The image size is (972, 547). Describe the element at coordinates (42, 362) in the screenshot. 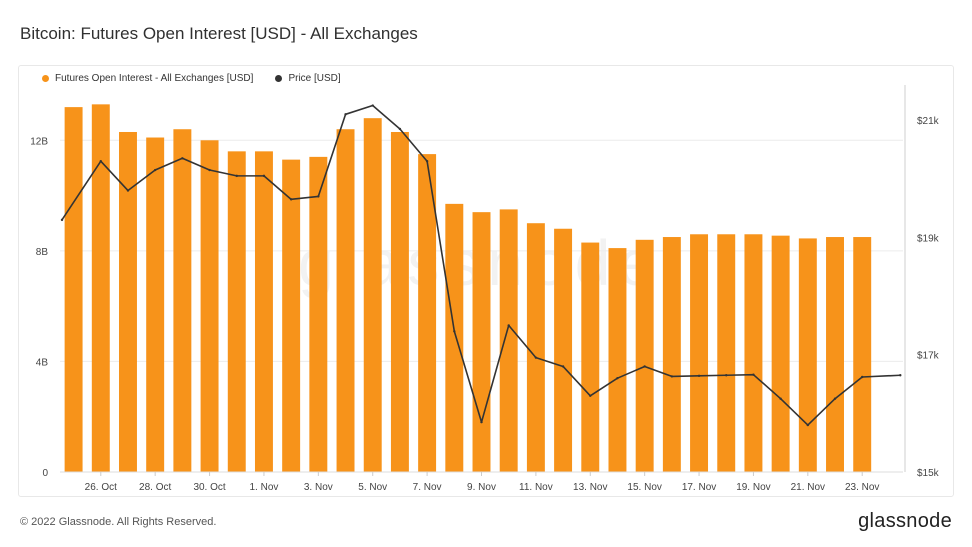

I see `y-left-tick-label: 4B` at that location.